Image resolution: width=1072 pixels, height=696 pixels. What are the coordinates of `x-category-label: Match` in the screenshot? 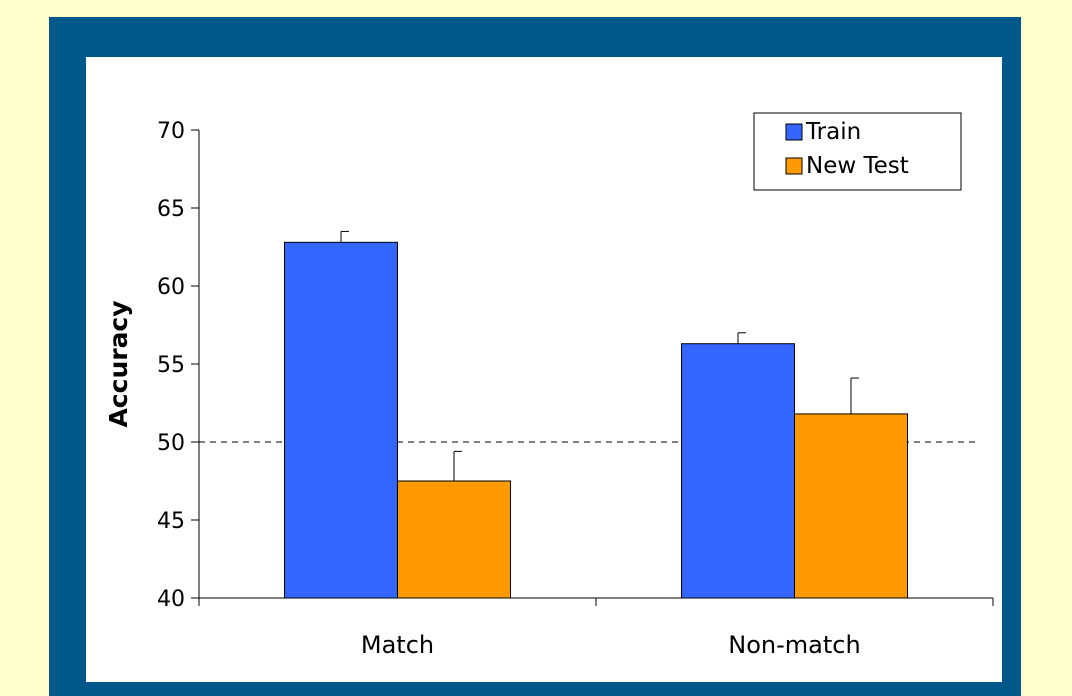 It's located at (397, 645).